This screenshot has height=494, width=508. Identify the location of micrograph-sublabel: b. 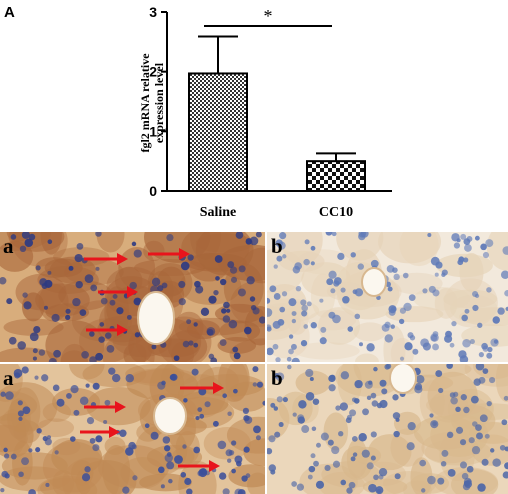
(277, 378).